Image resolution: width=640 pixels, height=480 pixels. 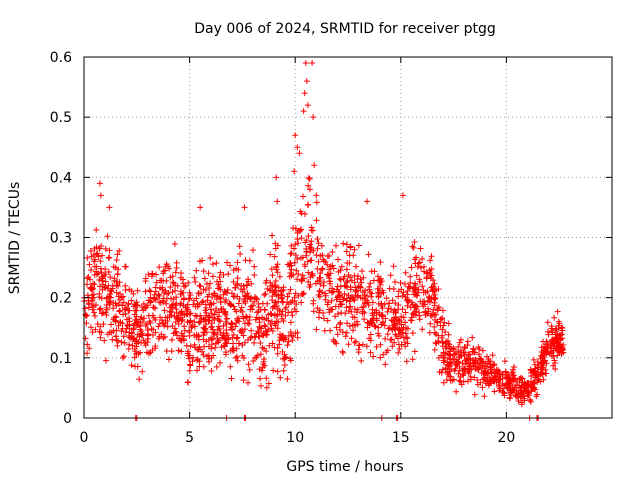 I want to click on y-tick-label: 0.6, so click(x=61, y=58).